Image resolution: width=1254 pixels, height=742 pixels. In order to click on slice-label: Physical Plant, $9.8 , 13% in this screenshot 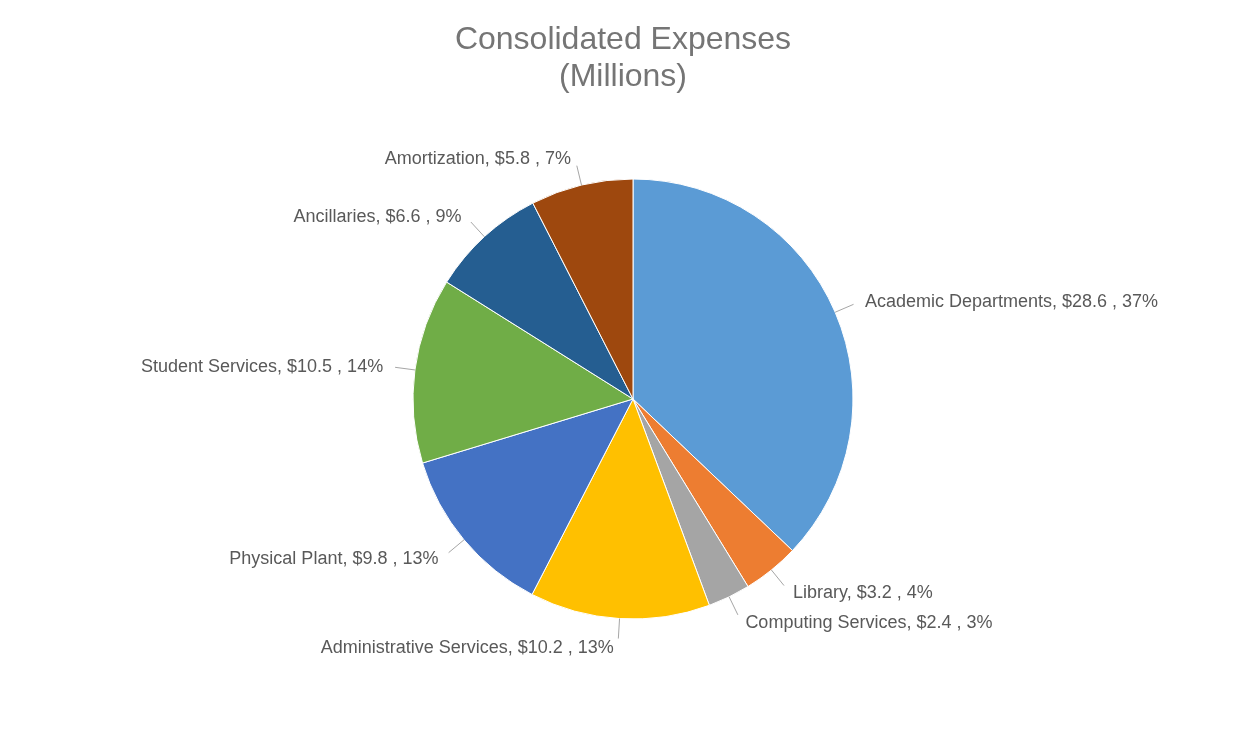, I will do `click(334, 557)`.